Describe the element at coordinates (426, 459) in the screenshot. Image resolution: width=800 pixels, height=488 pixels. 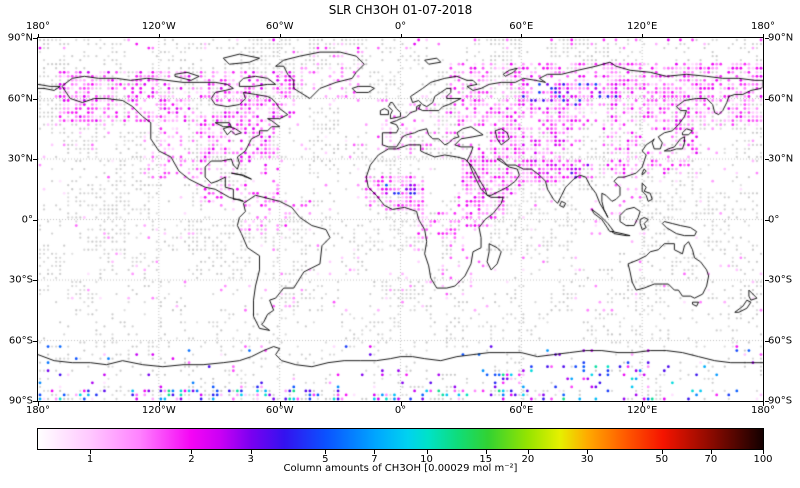
I see `colorbar-tick-label: 10` at that location.